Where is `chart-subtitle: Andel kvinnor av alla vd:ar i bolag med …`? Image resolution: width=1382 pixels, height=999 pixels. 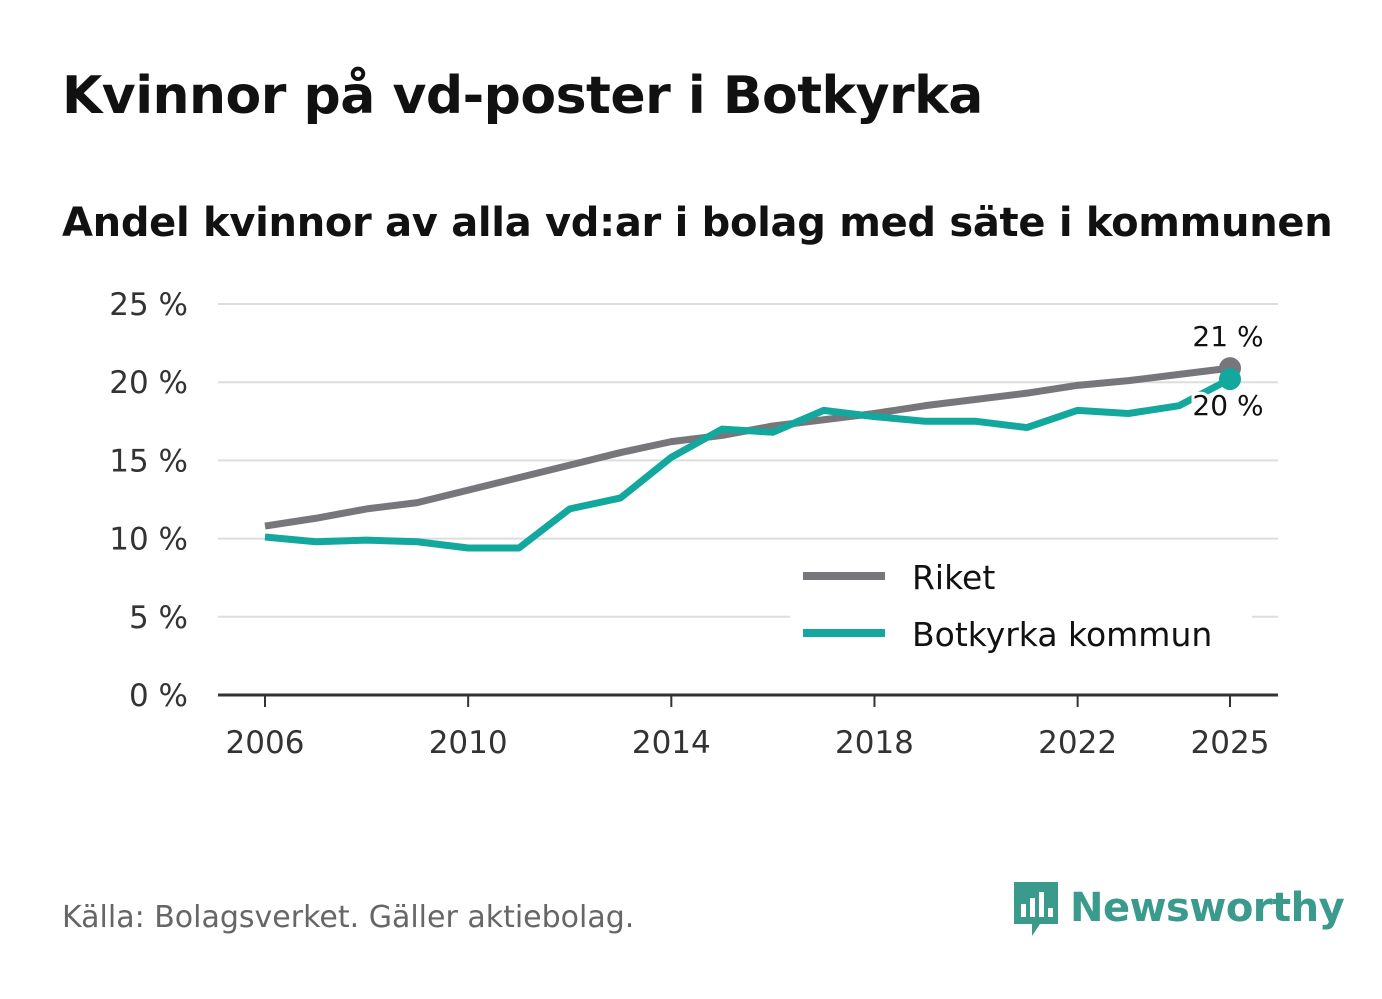
chart-subtitle: Andel kvinnor av alla vd:ar i bolag med … is located at coordinates (697, 223).